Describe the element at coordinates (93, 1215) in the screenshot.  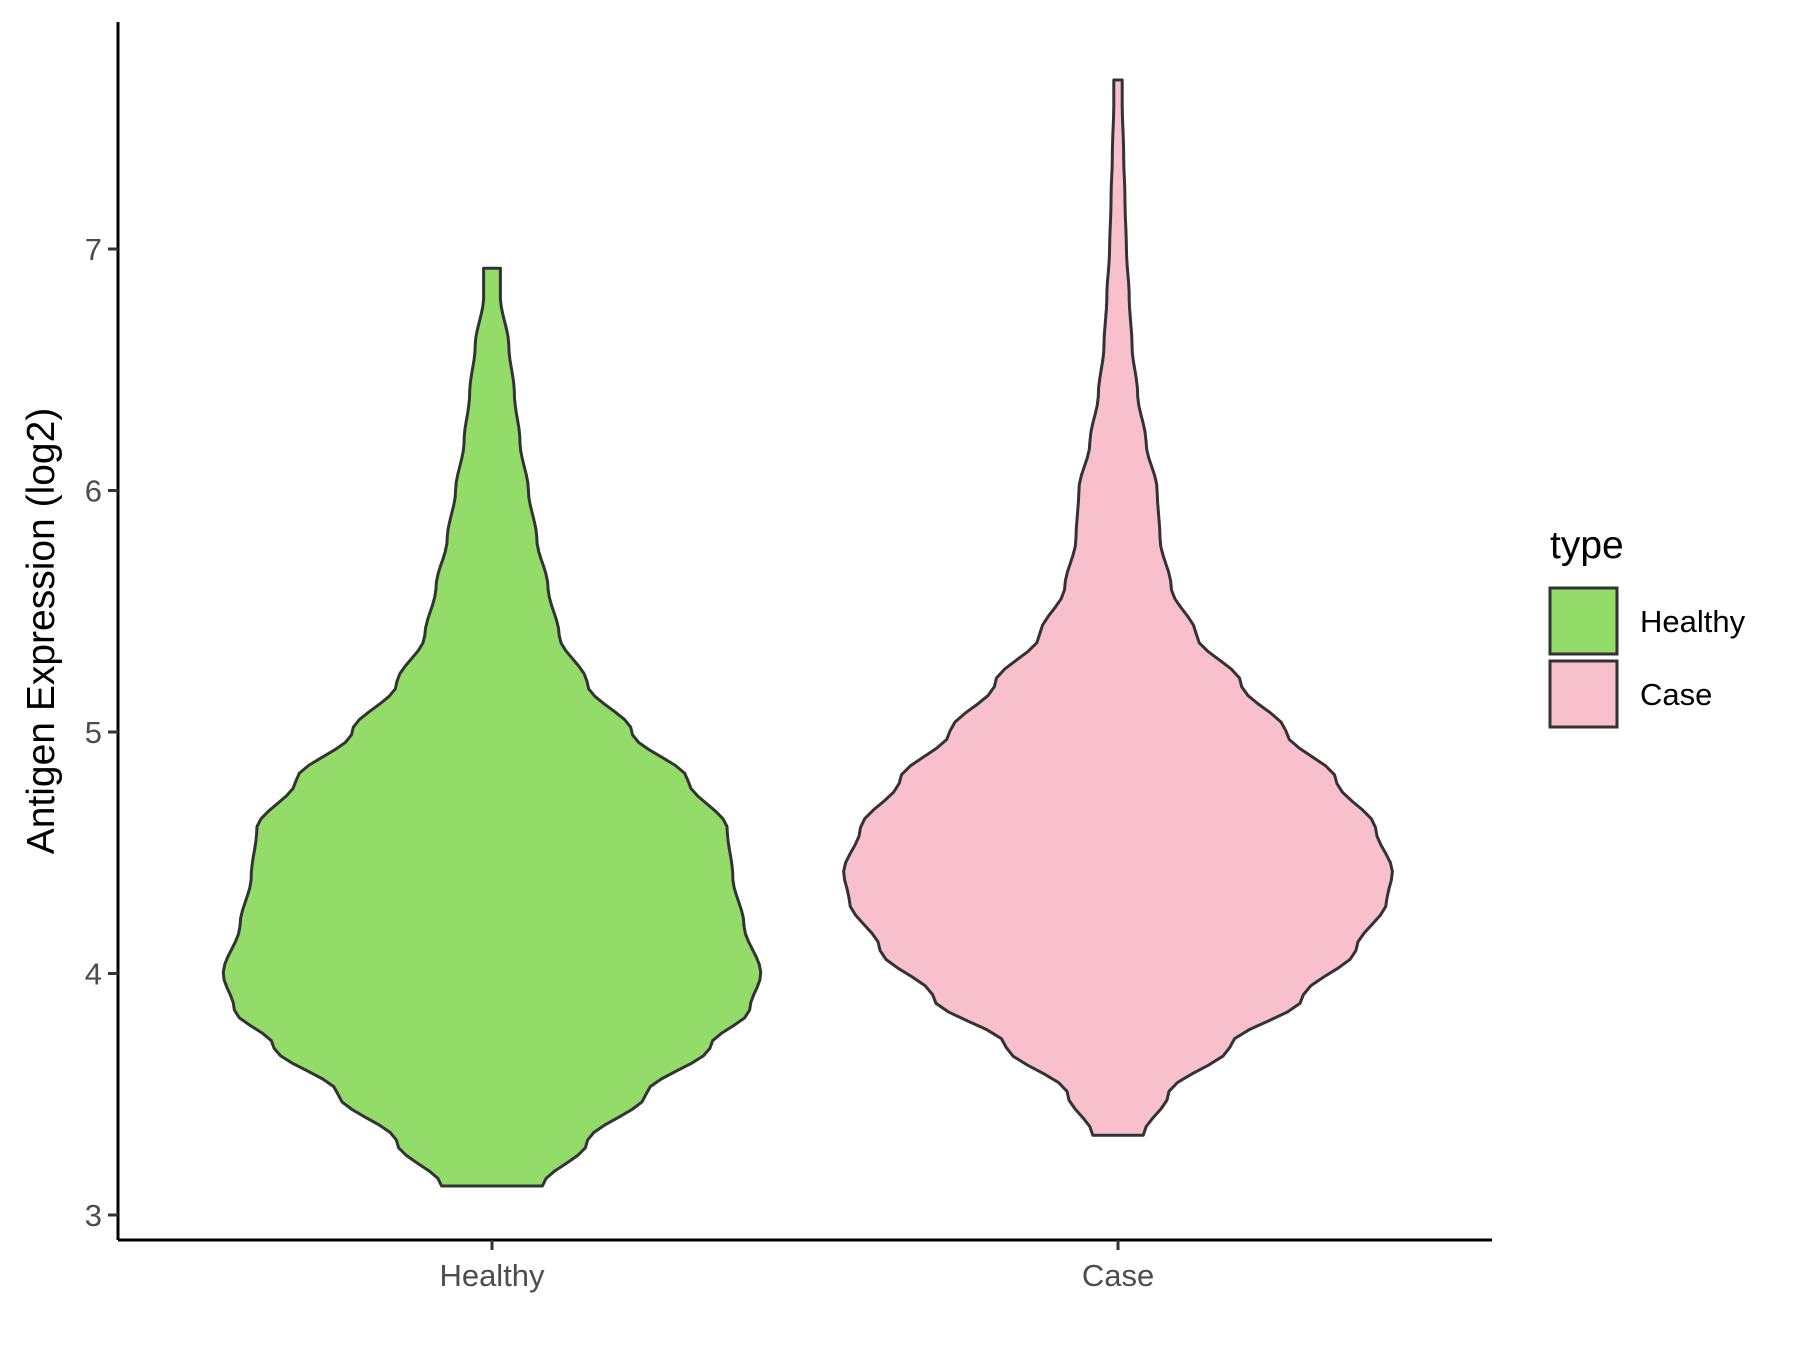
I see `y-tick-label: 3` at that location.